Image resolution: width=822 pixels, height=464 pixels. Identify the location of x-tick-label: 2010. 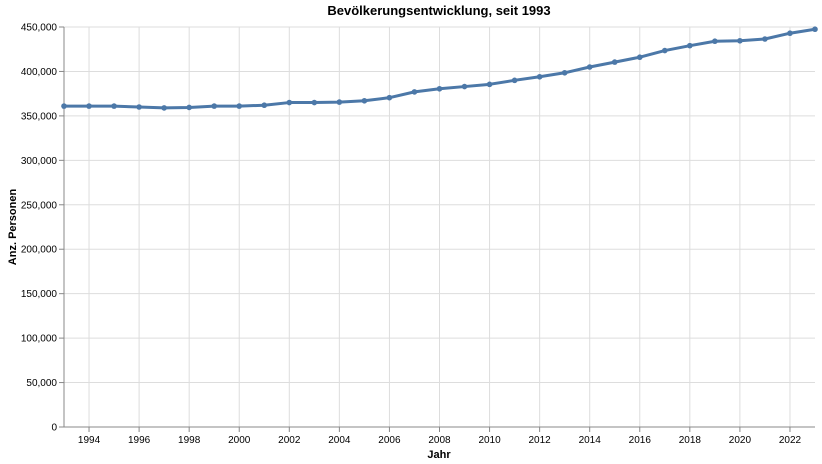
(489, 440).